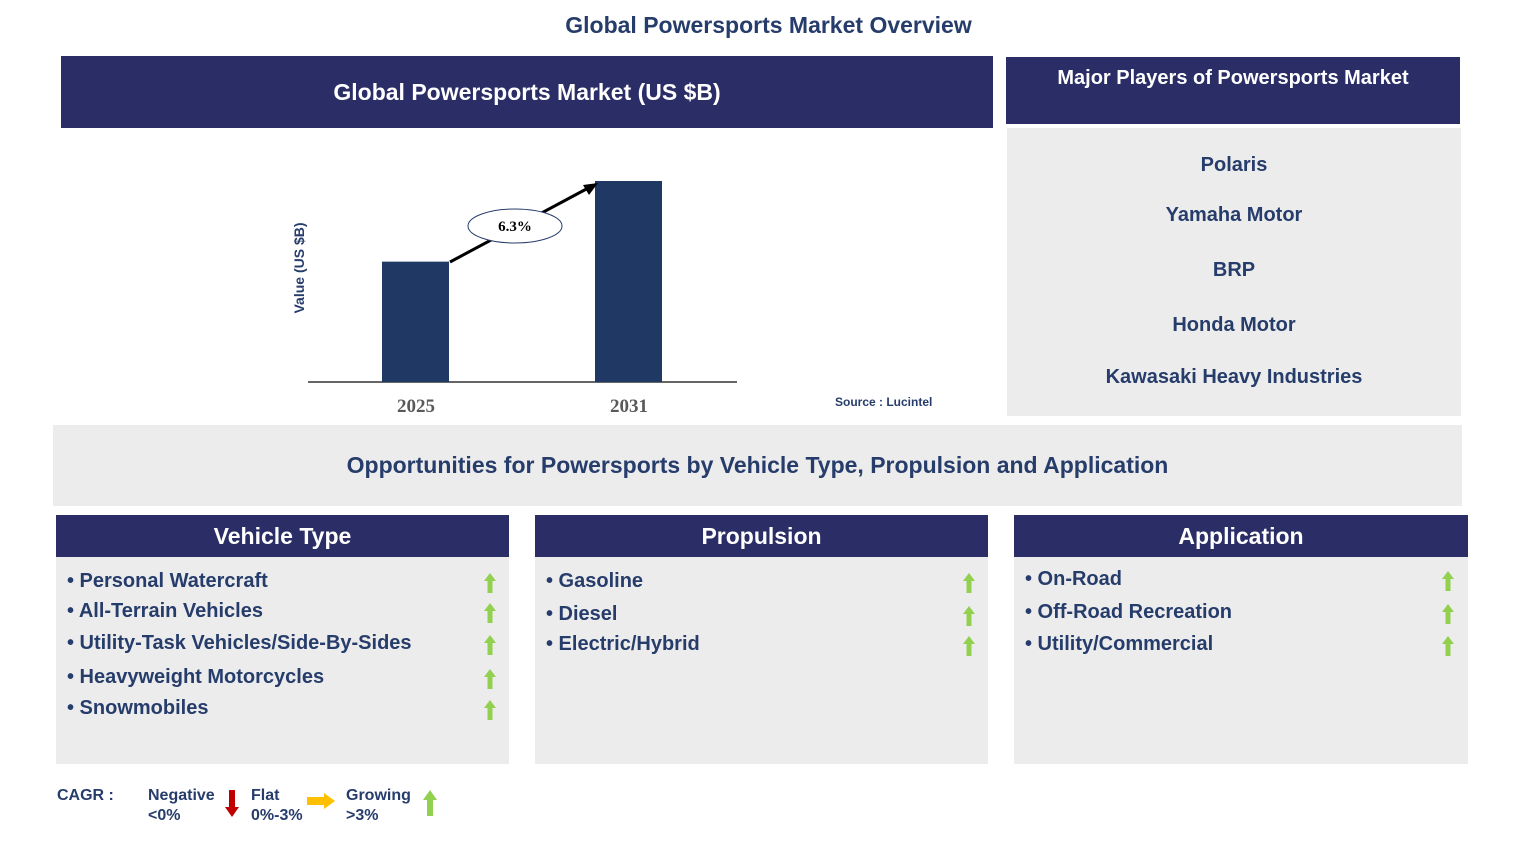 This screenshot has width=1537, height=852. What do you see at coordinates (282, 536) in the screenshot?
I see `segment-header: Vehicle Type` at bounding box center [282, 536].